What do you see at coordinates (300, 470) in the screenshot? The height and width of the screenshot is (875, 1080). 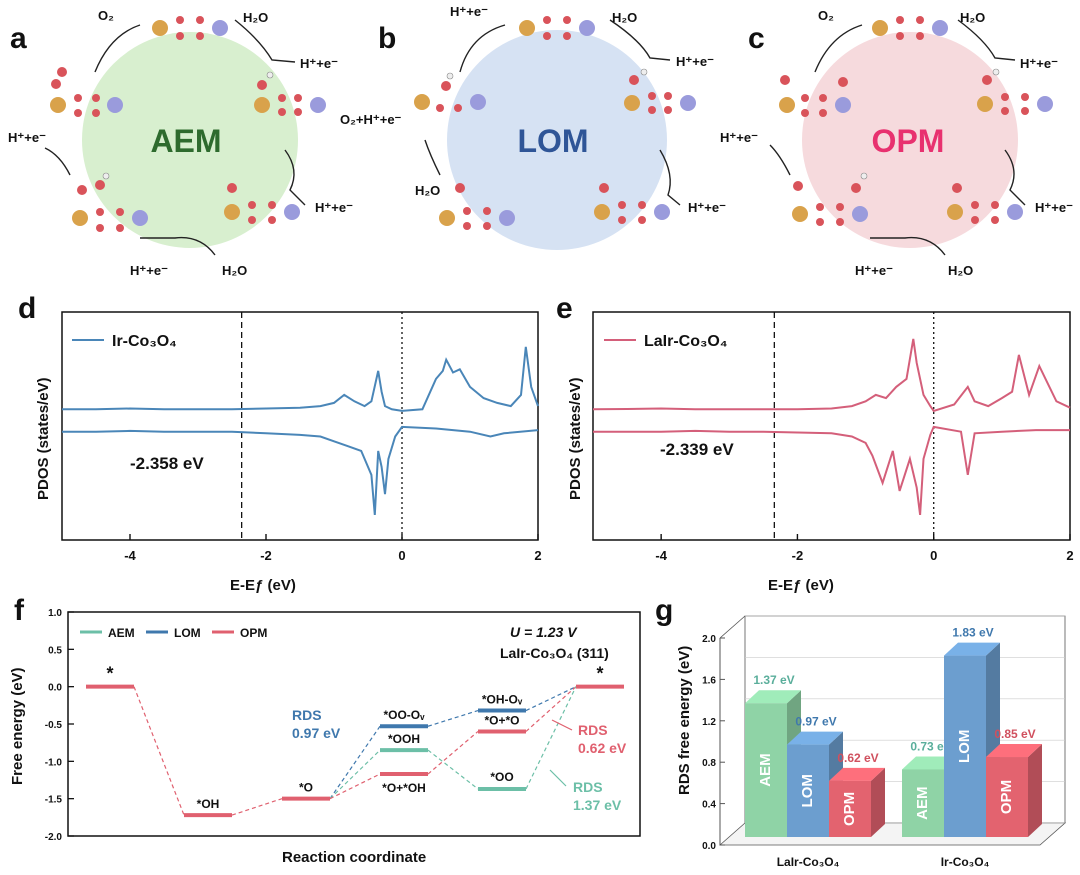 I see `pdos-spin-down-line` at bounding box center [300, 470].